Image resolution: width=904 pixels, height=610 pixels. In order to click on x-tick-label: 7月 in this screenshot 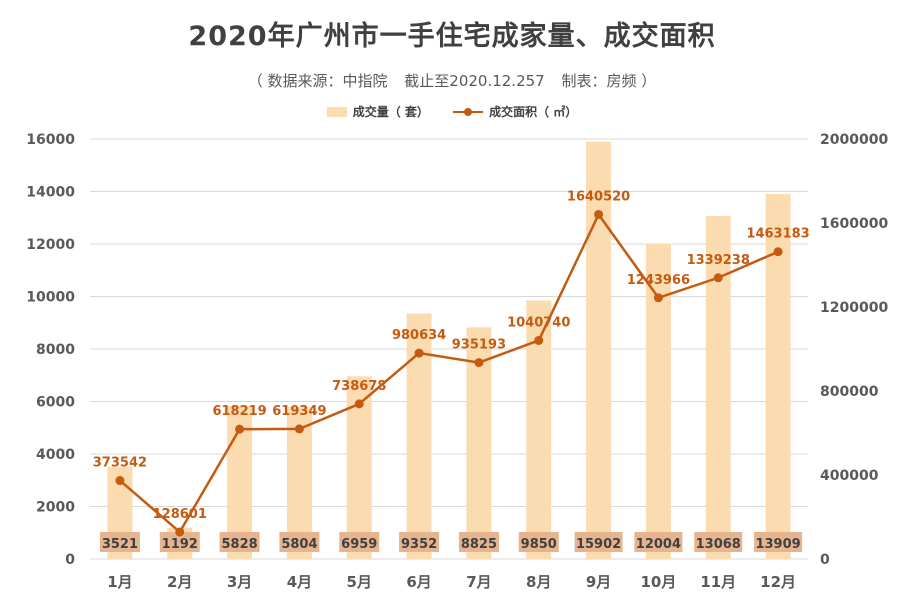, I will do `click(478, 582)`.